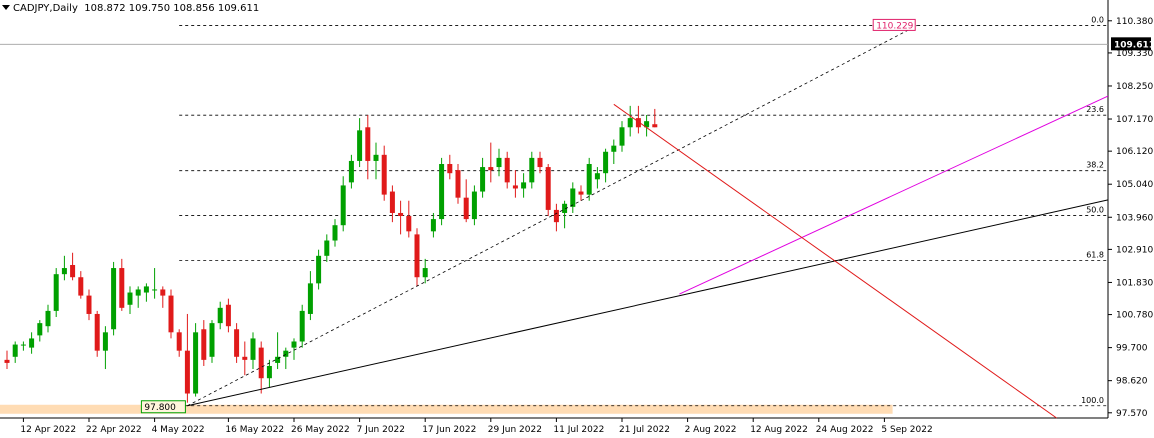 The image size is (1154, 438). Describe the element at coordinates (449, 430) in the screenshot. I see `x-tick-label: 17 Jun 2022` at that location.